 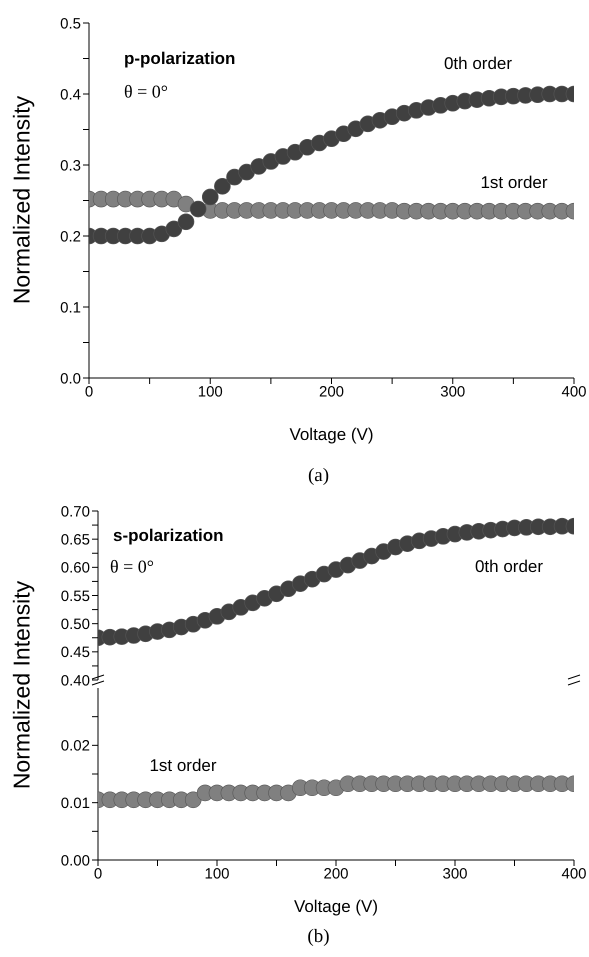 What do you see at coordinates (168, 536) in the screenshot?
I see `annotation: s-polarization` at bounding box center [168, 536].